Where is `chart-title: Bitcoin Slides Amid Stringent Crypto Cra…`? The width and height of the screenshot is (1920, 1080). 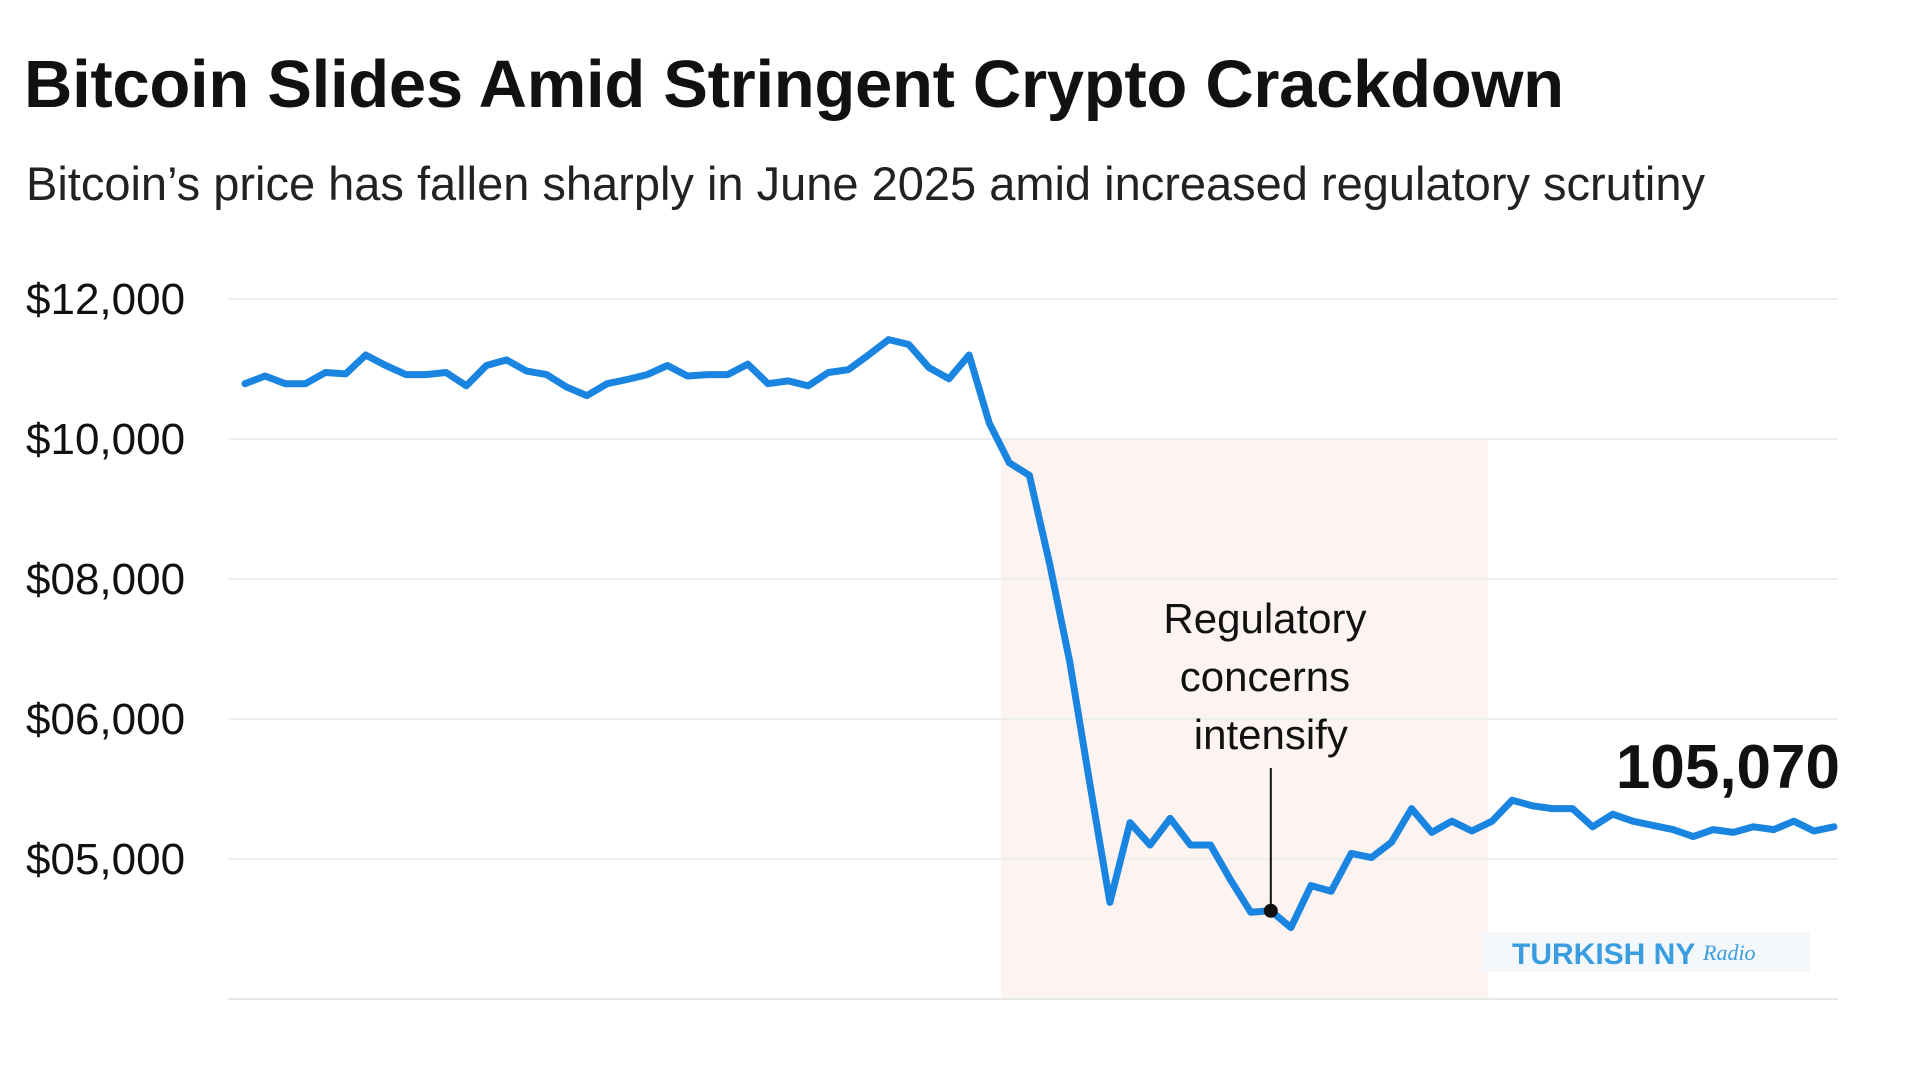
chart-title: Bitcoin Slides Amid Stringent Crypto Cra… is located at coordinates (794, 84).